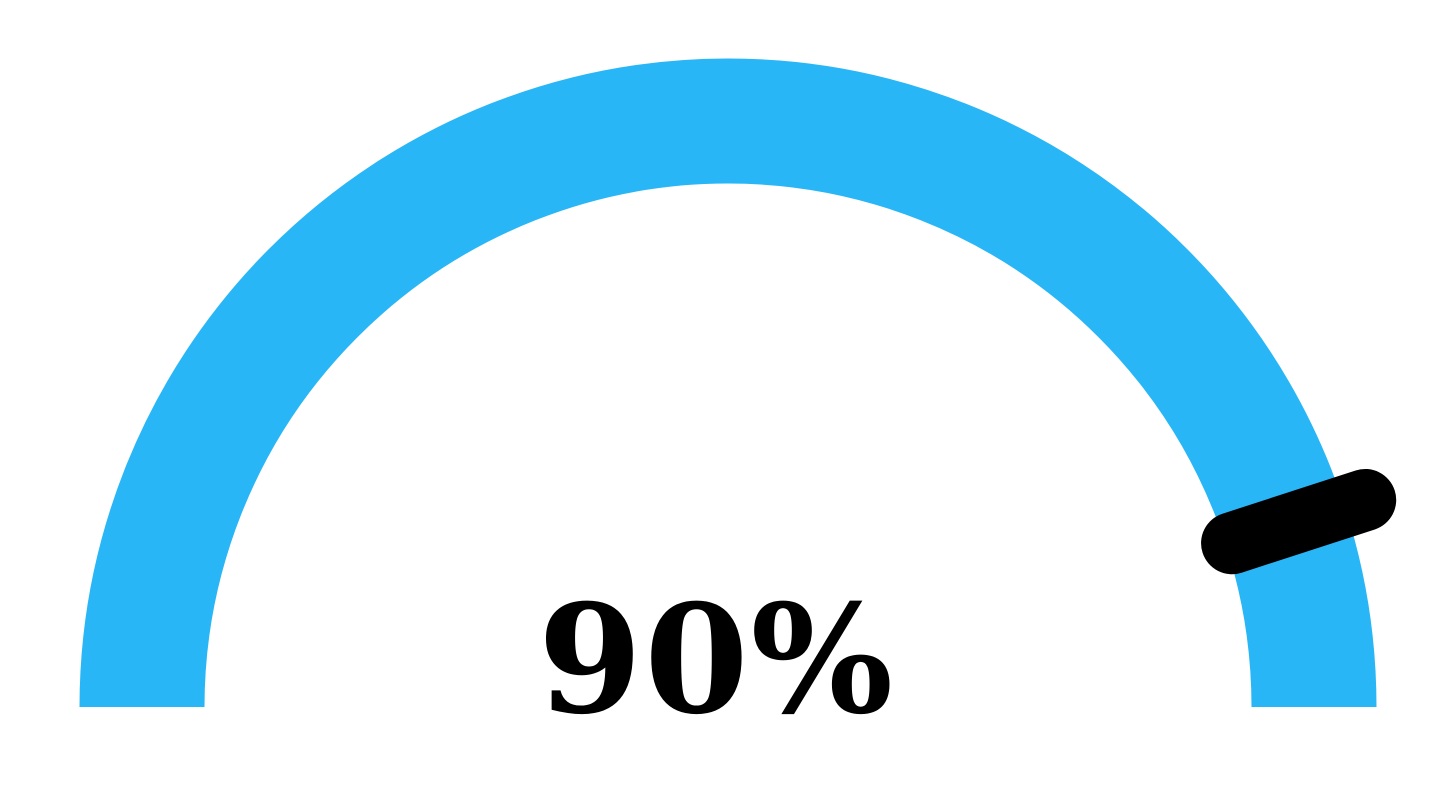  Describe the element at coordinates (716, 660) in the screenshot. I see `gauge-value-label: 90%` at that location.